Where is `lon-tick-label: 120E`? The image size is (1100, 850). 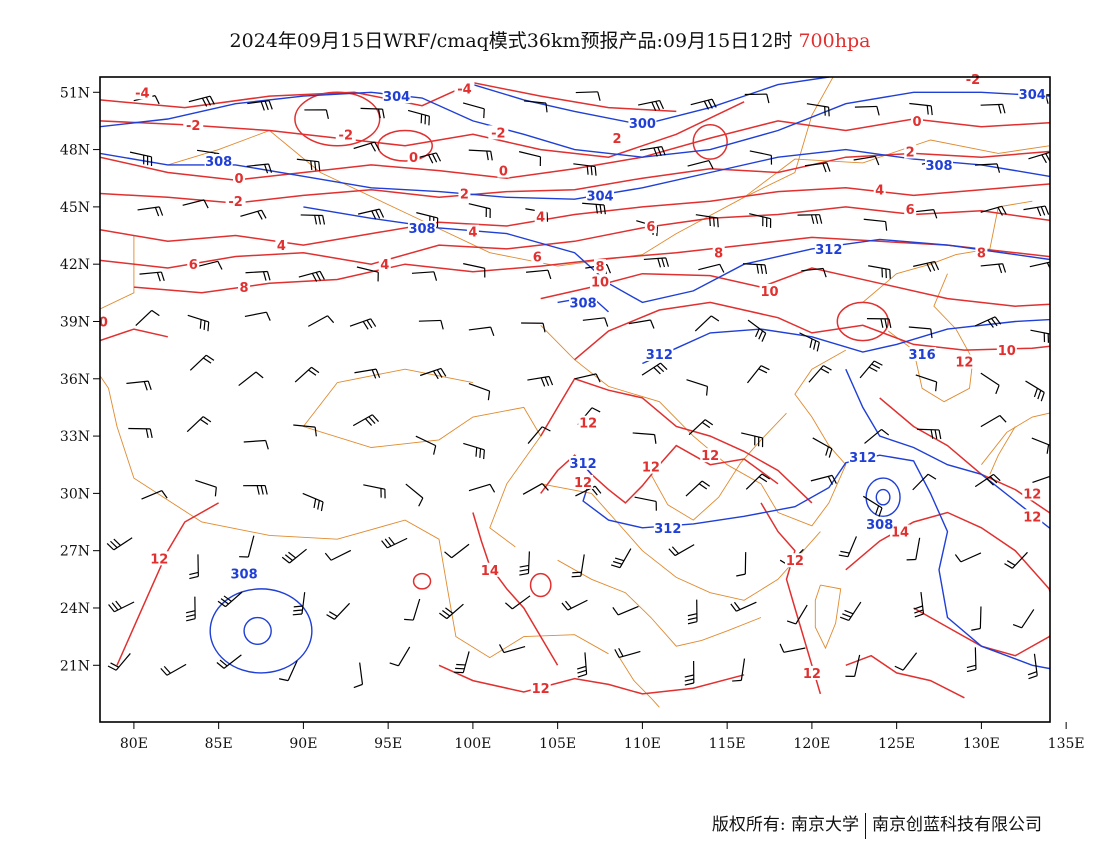 lon-tick-label: 120E is located at coordinates (811, 744).